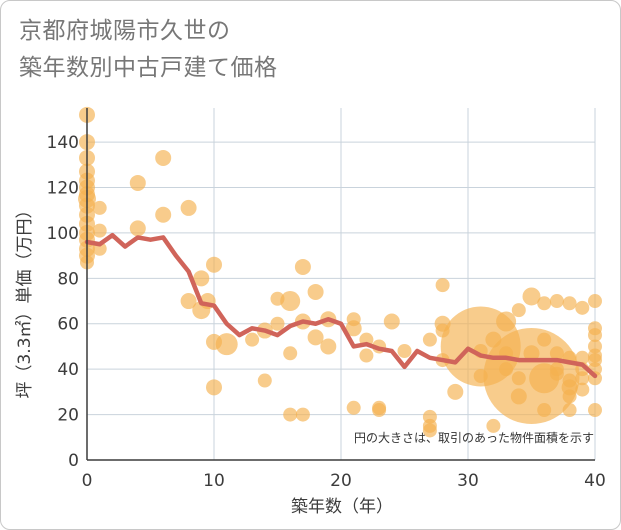  I want to click on y-tick-label: 120, so click(63, 188).